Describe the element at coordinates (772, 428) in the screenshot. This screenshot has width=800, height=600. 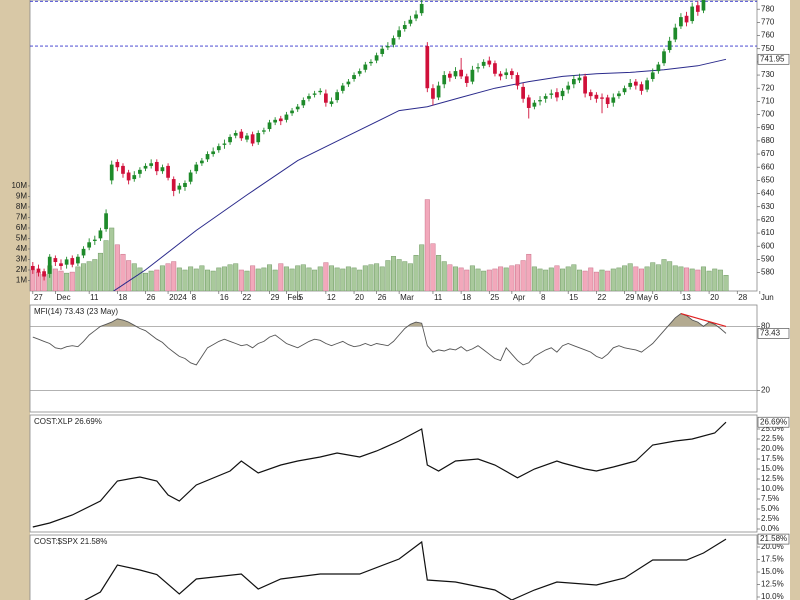
I see `y-tick-label: 25.0%` at that location.